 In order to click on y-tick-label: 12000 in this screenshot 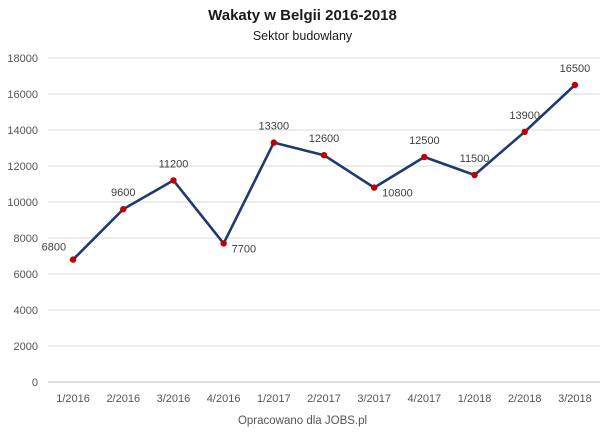, I will do `click(22, 167)`.